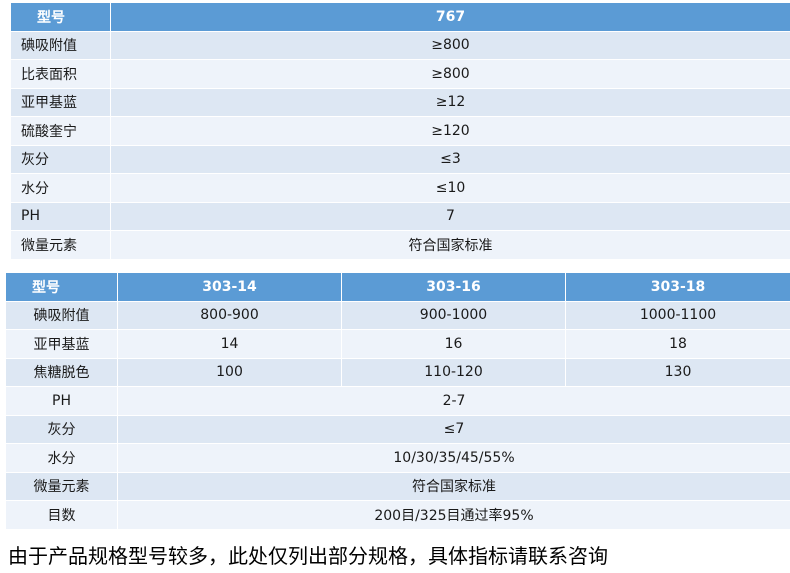  What do you see at coordinates (453, 429) in the screenshot?
I see `row-value: ≤7` at bounding box center [453, 429].